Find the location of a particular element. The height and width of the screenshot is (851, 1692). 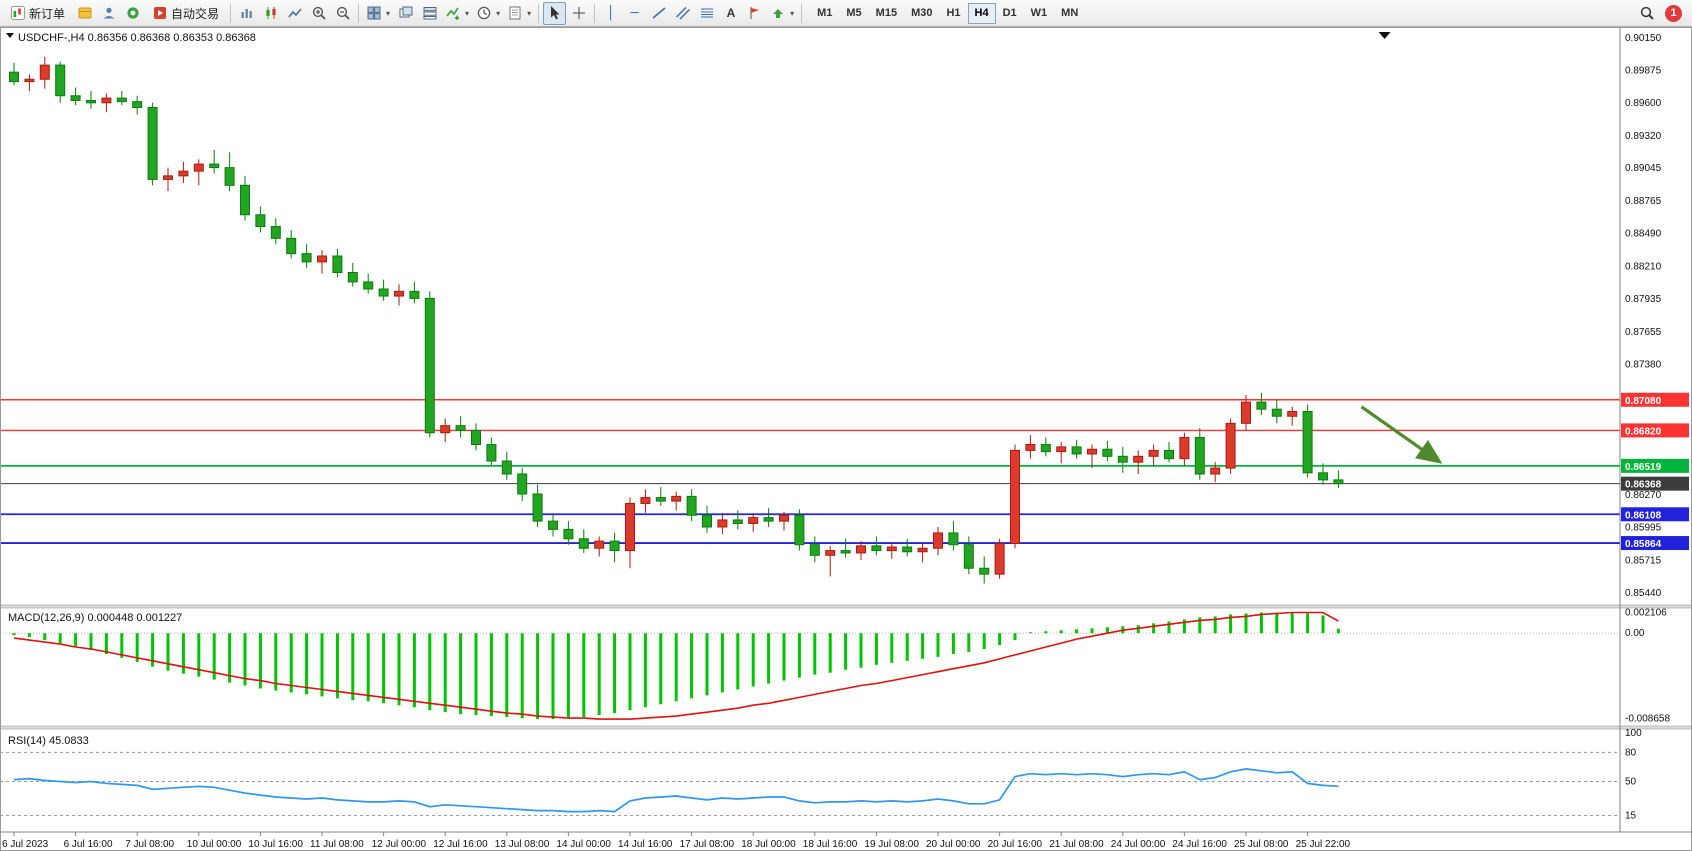

timeframe-w1: W1 is located at coordinates (1039, 13).